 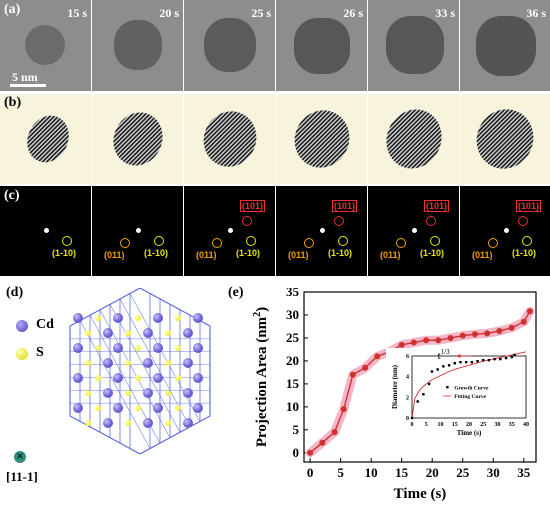 What do you see at coordinates (22, 354) in the screenshot?
I see `s-atom-icon` at bounding box center [22, 354].